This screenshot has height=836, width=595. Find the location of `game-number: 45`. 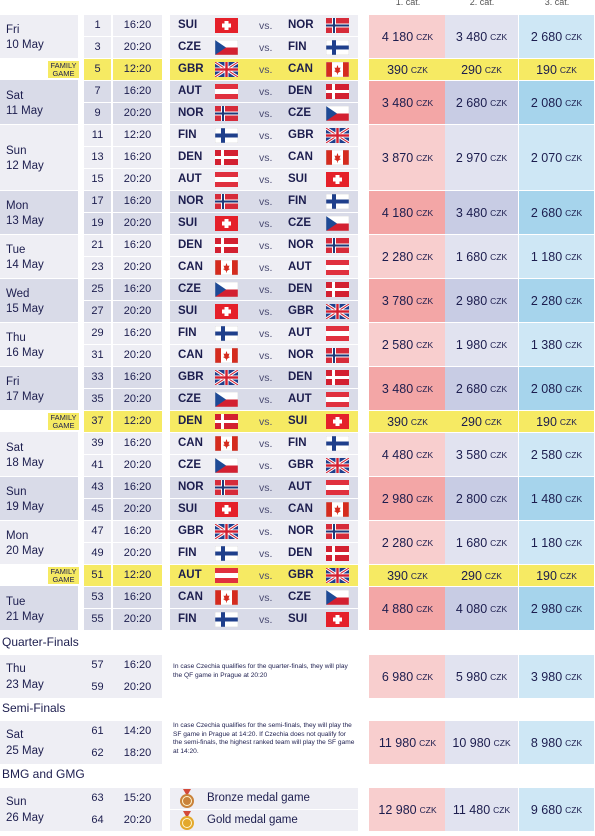

game-number: 45 is located at coordinates (97, 509).